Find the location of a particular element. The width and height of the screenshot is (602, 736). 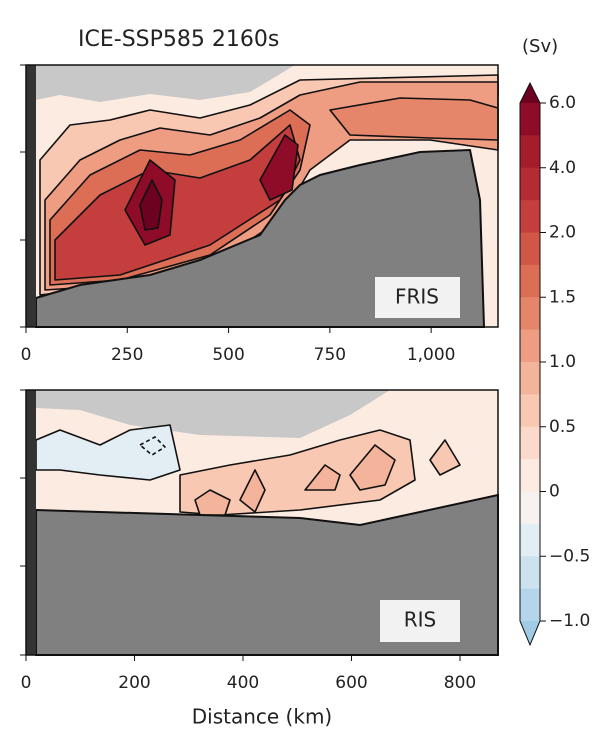

x-tick-label: 600 is located at coordinates (351, 683).